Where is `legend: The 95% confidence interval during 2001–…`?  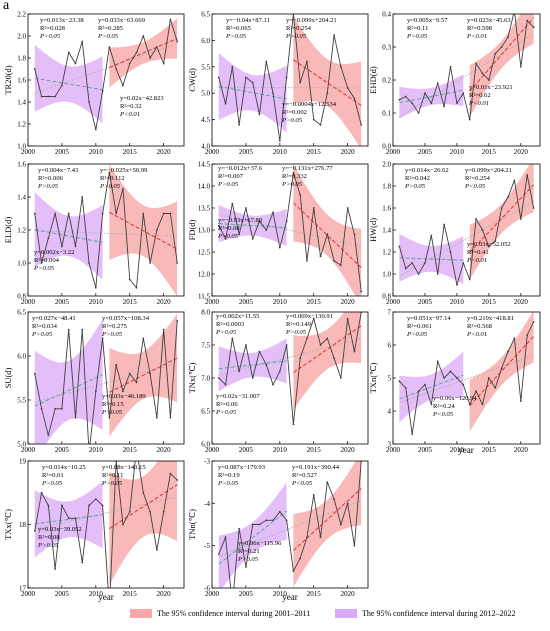
legend: The 95% confidence interval during 2001–… is located at coordinates (335, 617).